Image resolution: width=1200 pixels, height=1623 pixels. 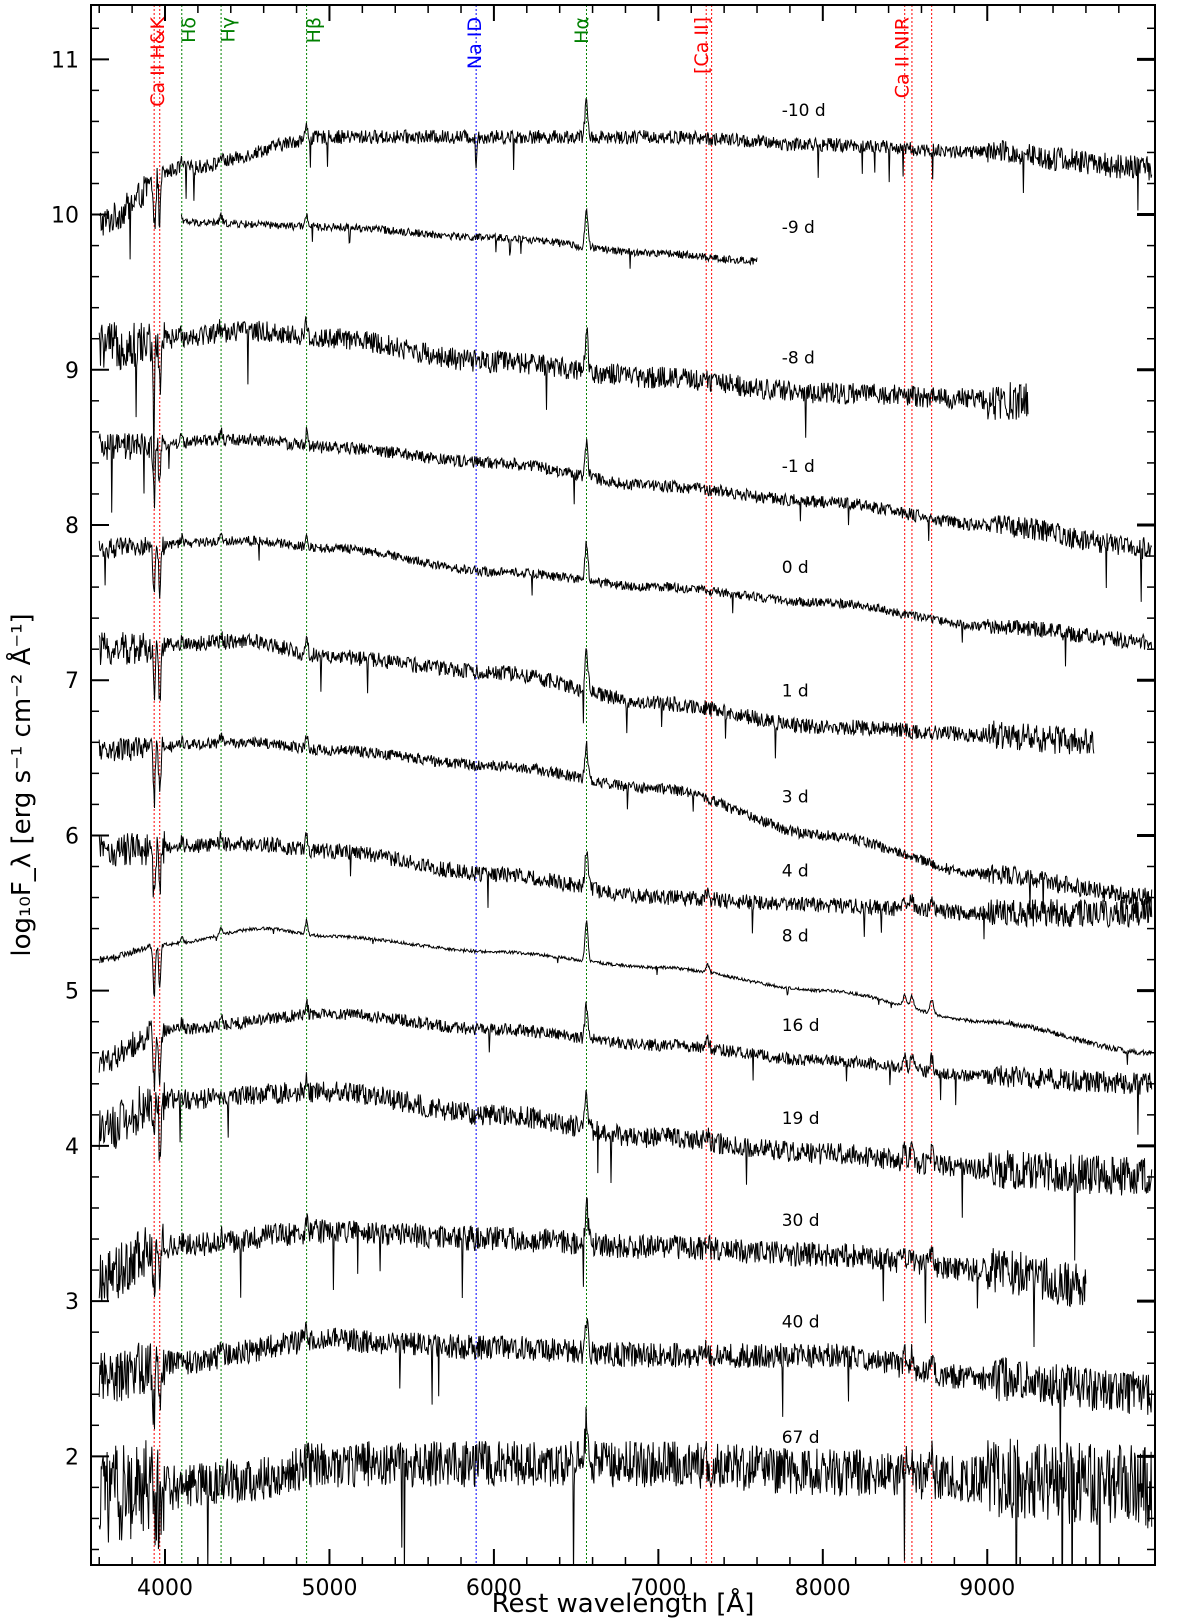 I want to click on marker-label-6: [Ca II], so click(x=702, y=45).